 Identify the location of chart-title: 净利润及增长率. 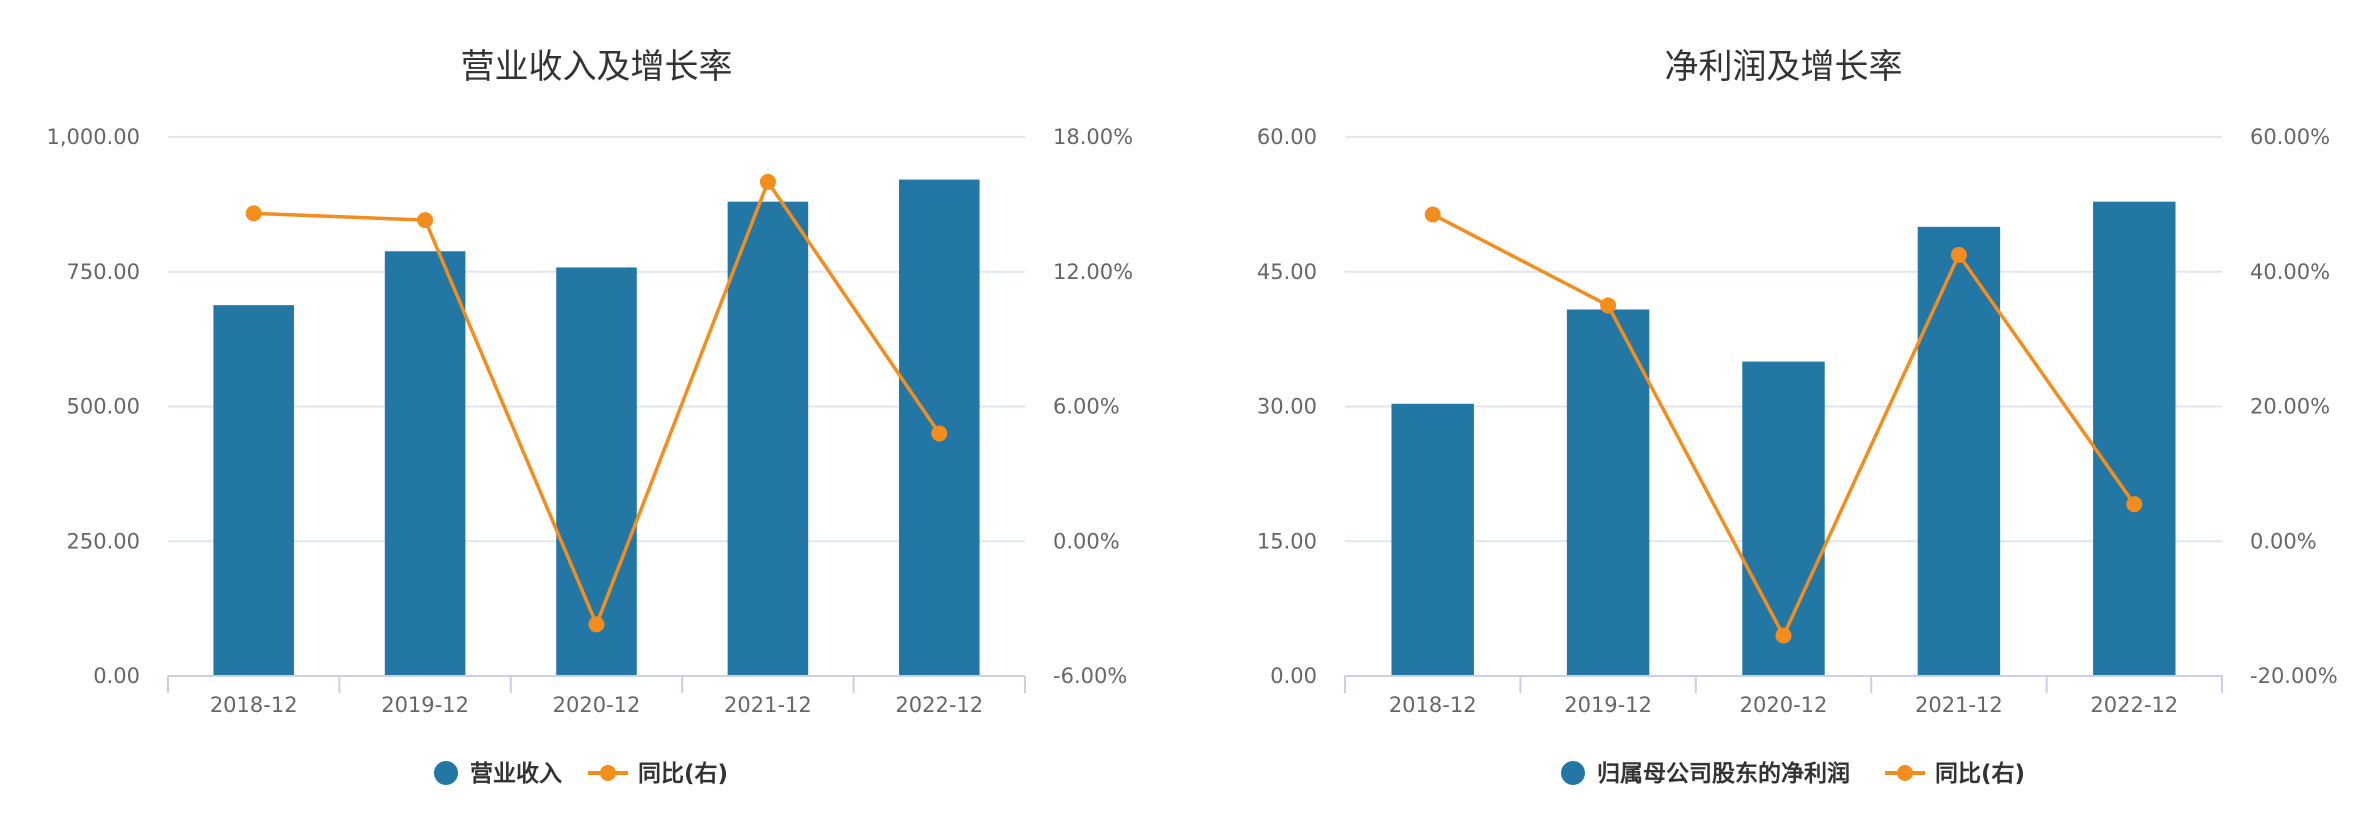
(1784, 67).